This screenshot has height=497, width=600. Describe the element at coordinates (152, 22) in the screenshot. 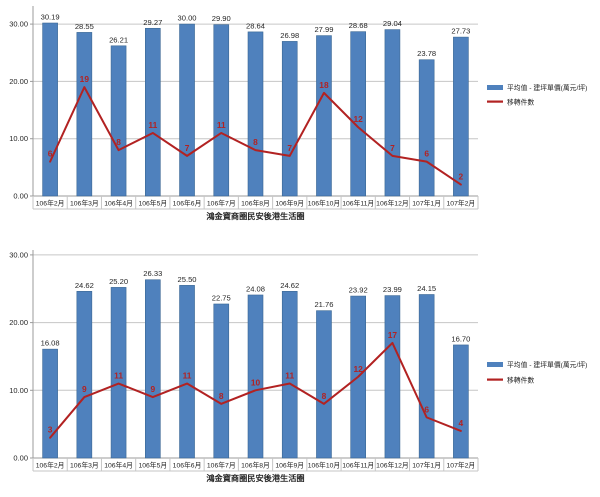

I see `bar-value-label: 29.27` at that location.